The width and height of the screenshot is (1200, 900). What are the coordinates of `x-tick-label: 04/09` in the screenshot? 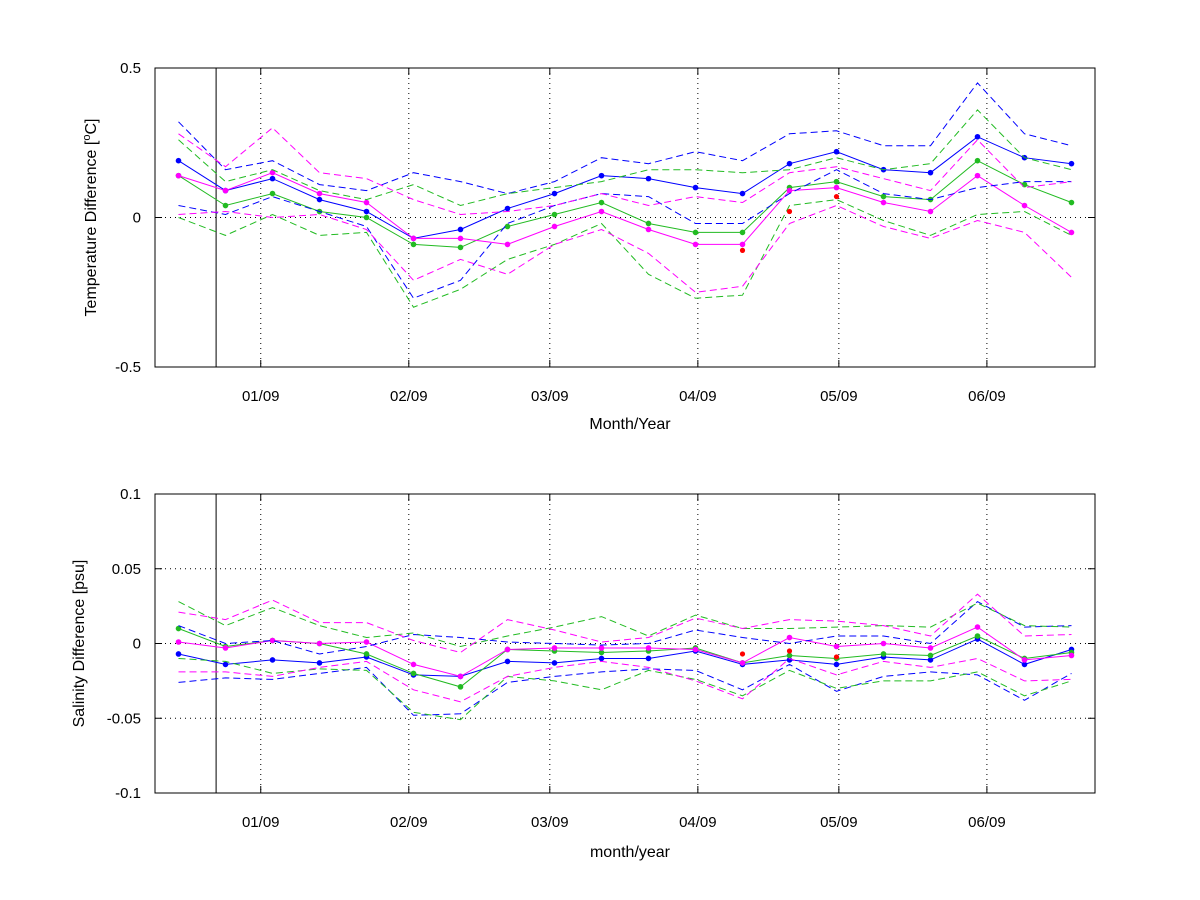 It's located at (698, 822).